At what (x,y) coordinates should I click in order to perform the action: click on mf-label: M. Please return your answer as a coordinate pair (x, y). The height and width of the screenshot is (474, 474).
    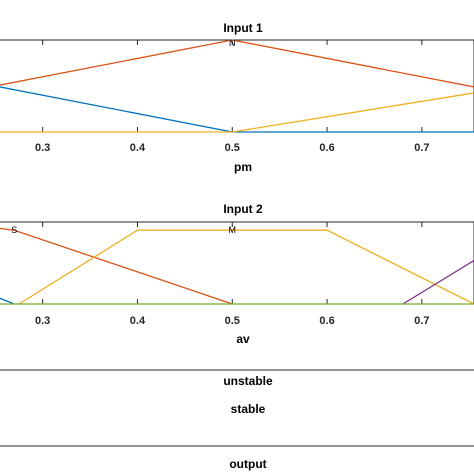
    Looking at the image, I should click on (233, 230).